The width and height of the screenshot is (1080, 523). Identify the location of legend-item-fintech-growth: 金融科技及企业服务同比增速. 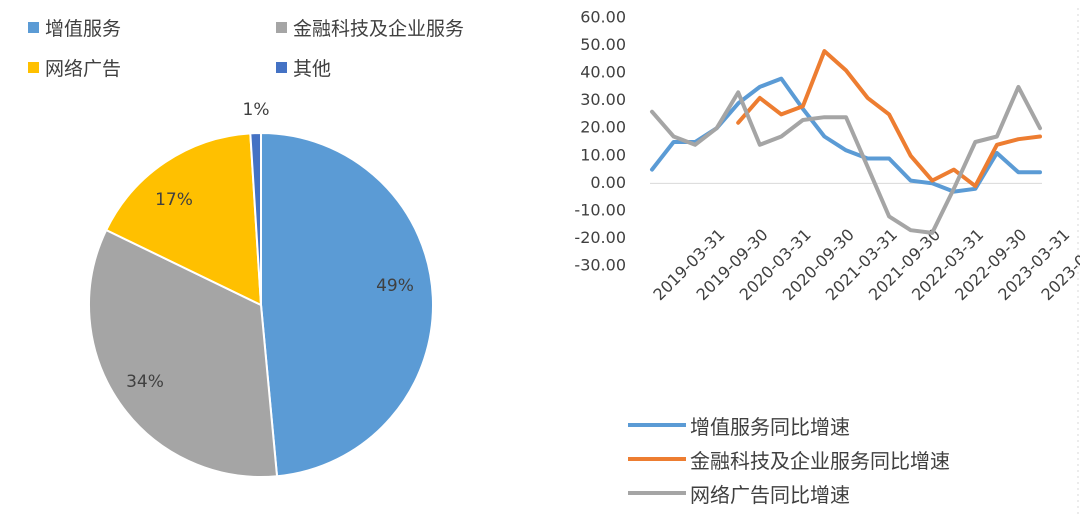
(789, 459).